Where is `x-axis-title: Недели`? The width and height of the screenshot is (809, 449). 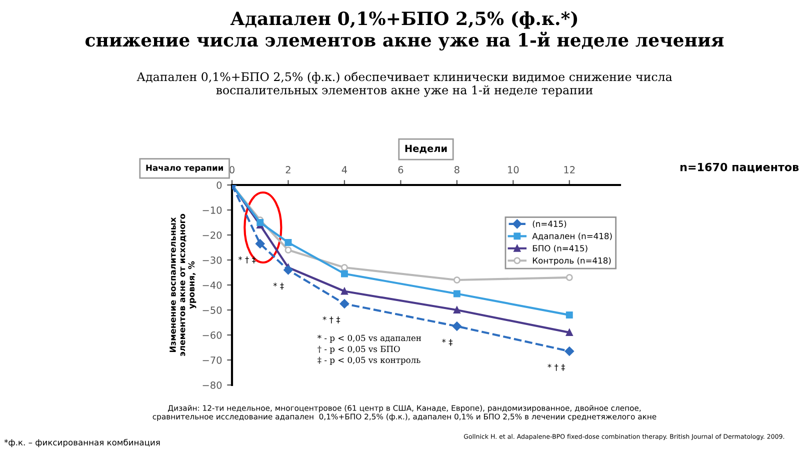 x-axis-title: Недели is located at coordinates (426, 149).